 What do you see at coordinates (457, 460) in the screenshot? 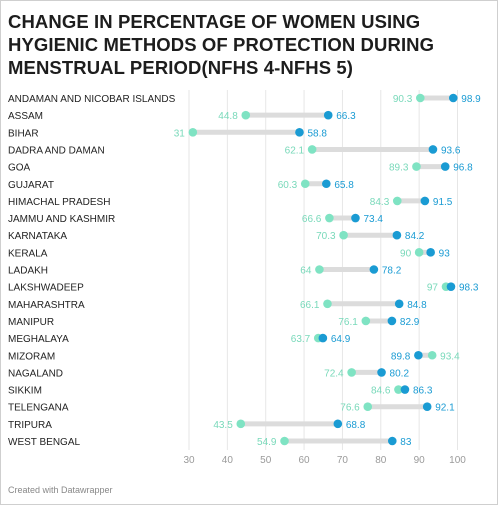
I see `x-tick-label: 100` at bounding box center [457, 460].